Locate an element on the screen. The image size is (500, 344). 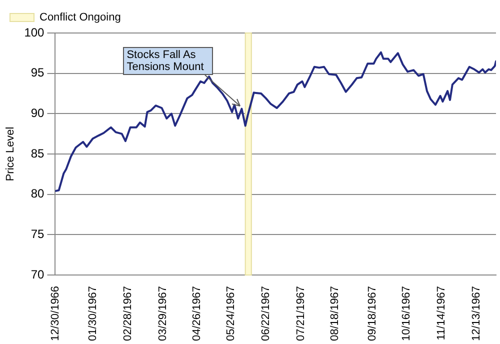
x-tick-label: 08/18/1967 is located at coordinates (334, 314).